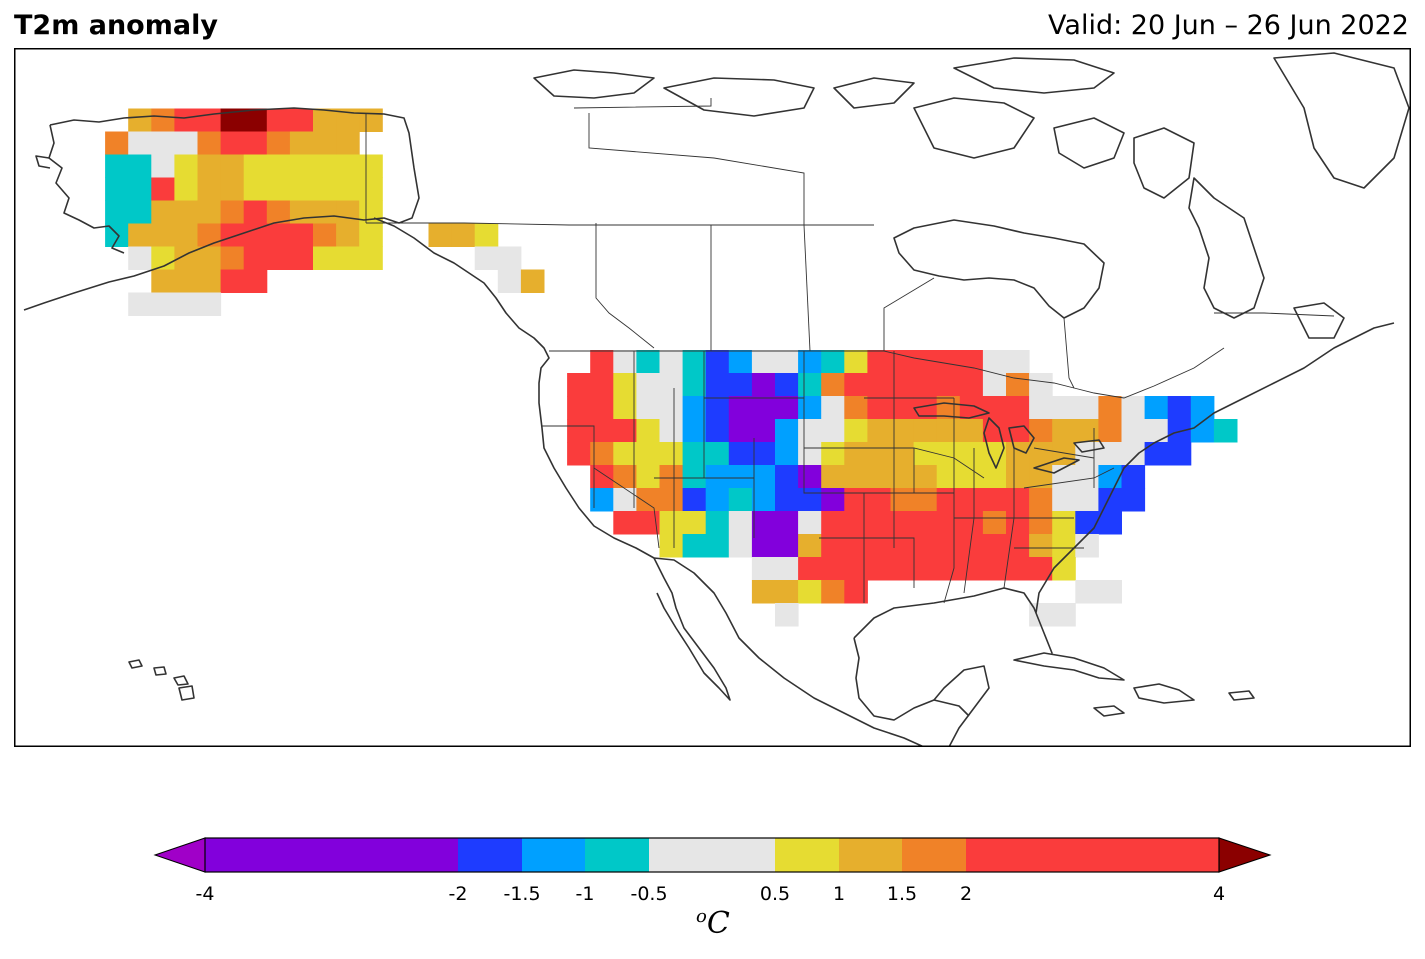 The height and width of the screenshot is (959, 1425). I want to click on map-title: T2m anomaly, so click(116, 25).